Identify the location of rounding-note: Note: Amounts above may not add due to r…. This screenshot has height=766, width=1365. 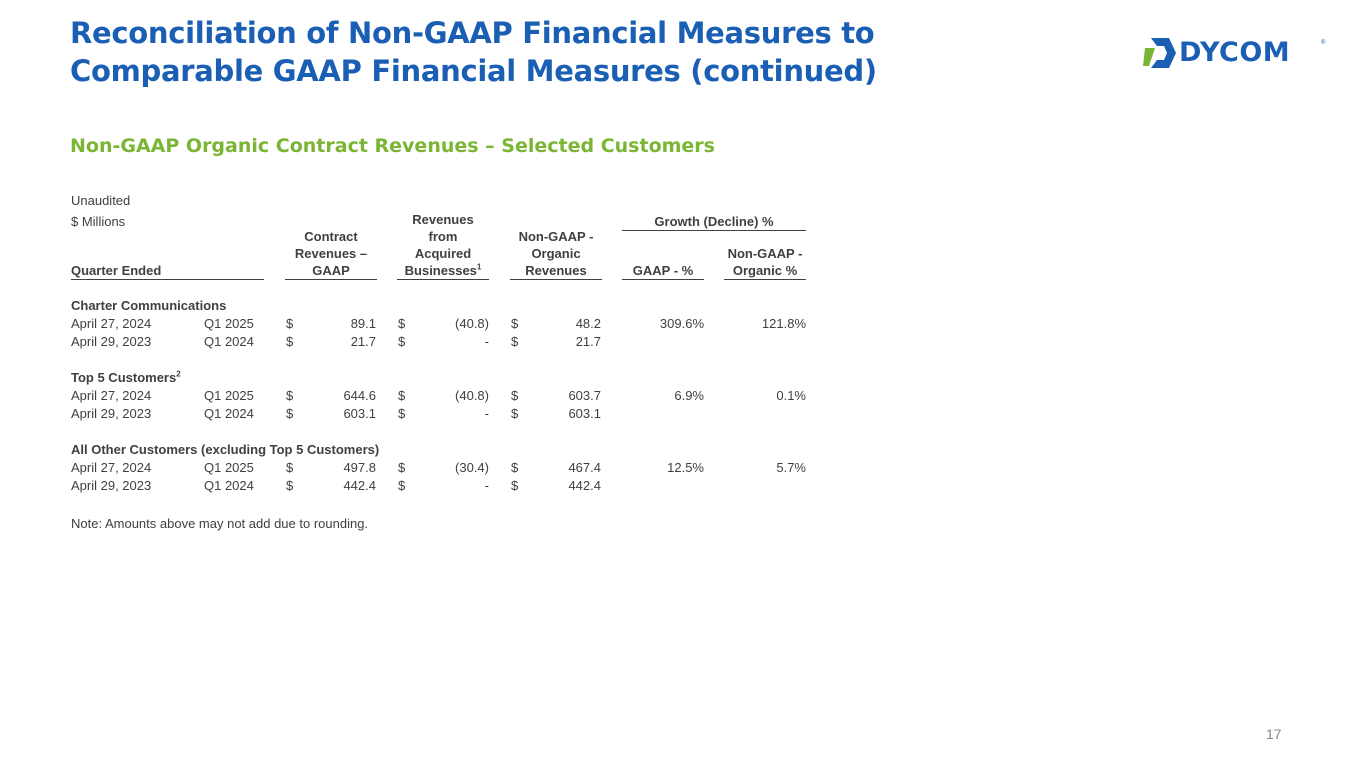
(220, 523).